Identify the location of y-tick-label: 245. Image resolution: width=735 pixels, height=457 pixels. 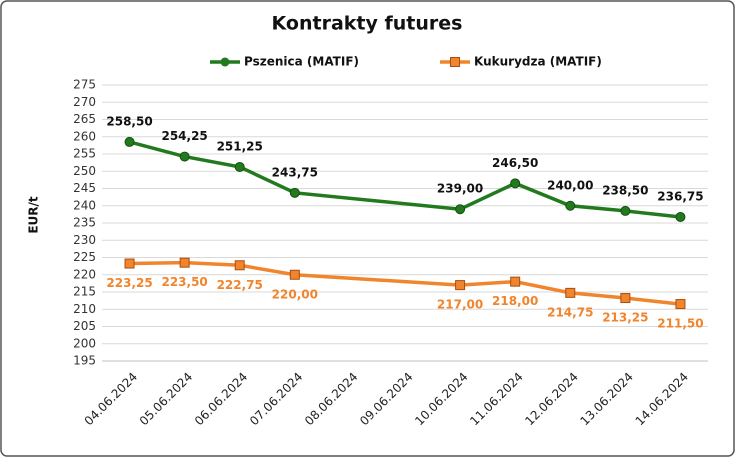
(84, 188).